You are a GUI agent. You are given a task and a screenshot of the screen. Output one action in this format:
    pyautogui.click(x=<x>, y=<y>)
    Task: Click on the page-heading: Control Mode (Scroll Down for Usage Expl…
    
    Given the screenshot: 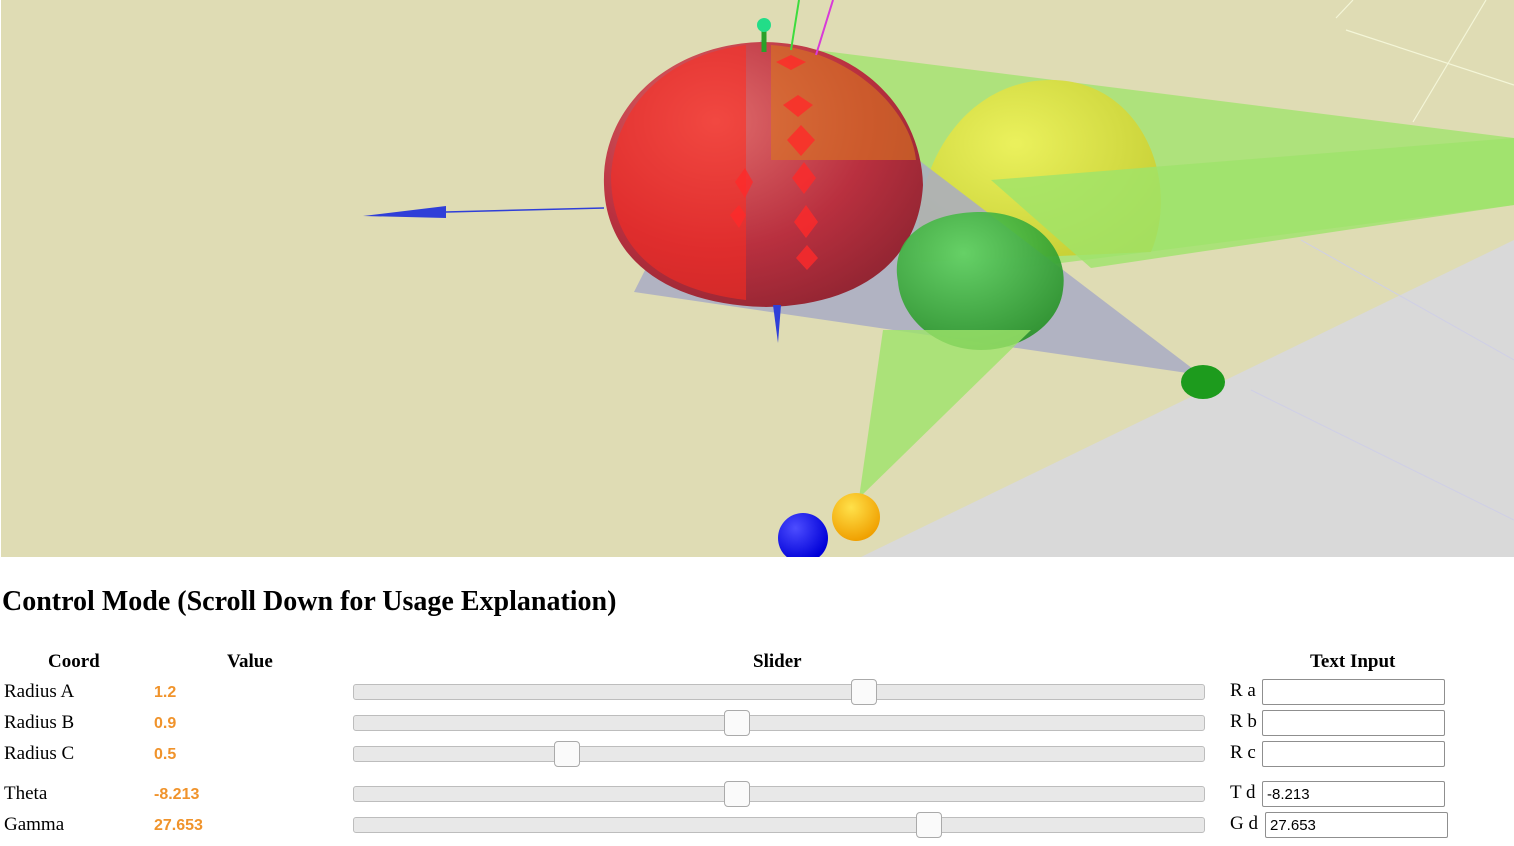 What is the action you would take?
    pyautogui.click(x=309, y=601)
    